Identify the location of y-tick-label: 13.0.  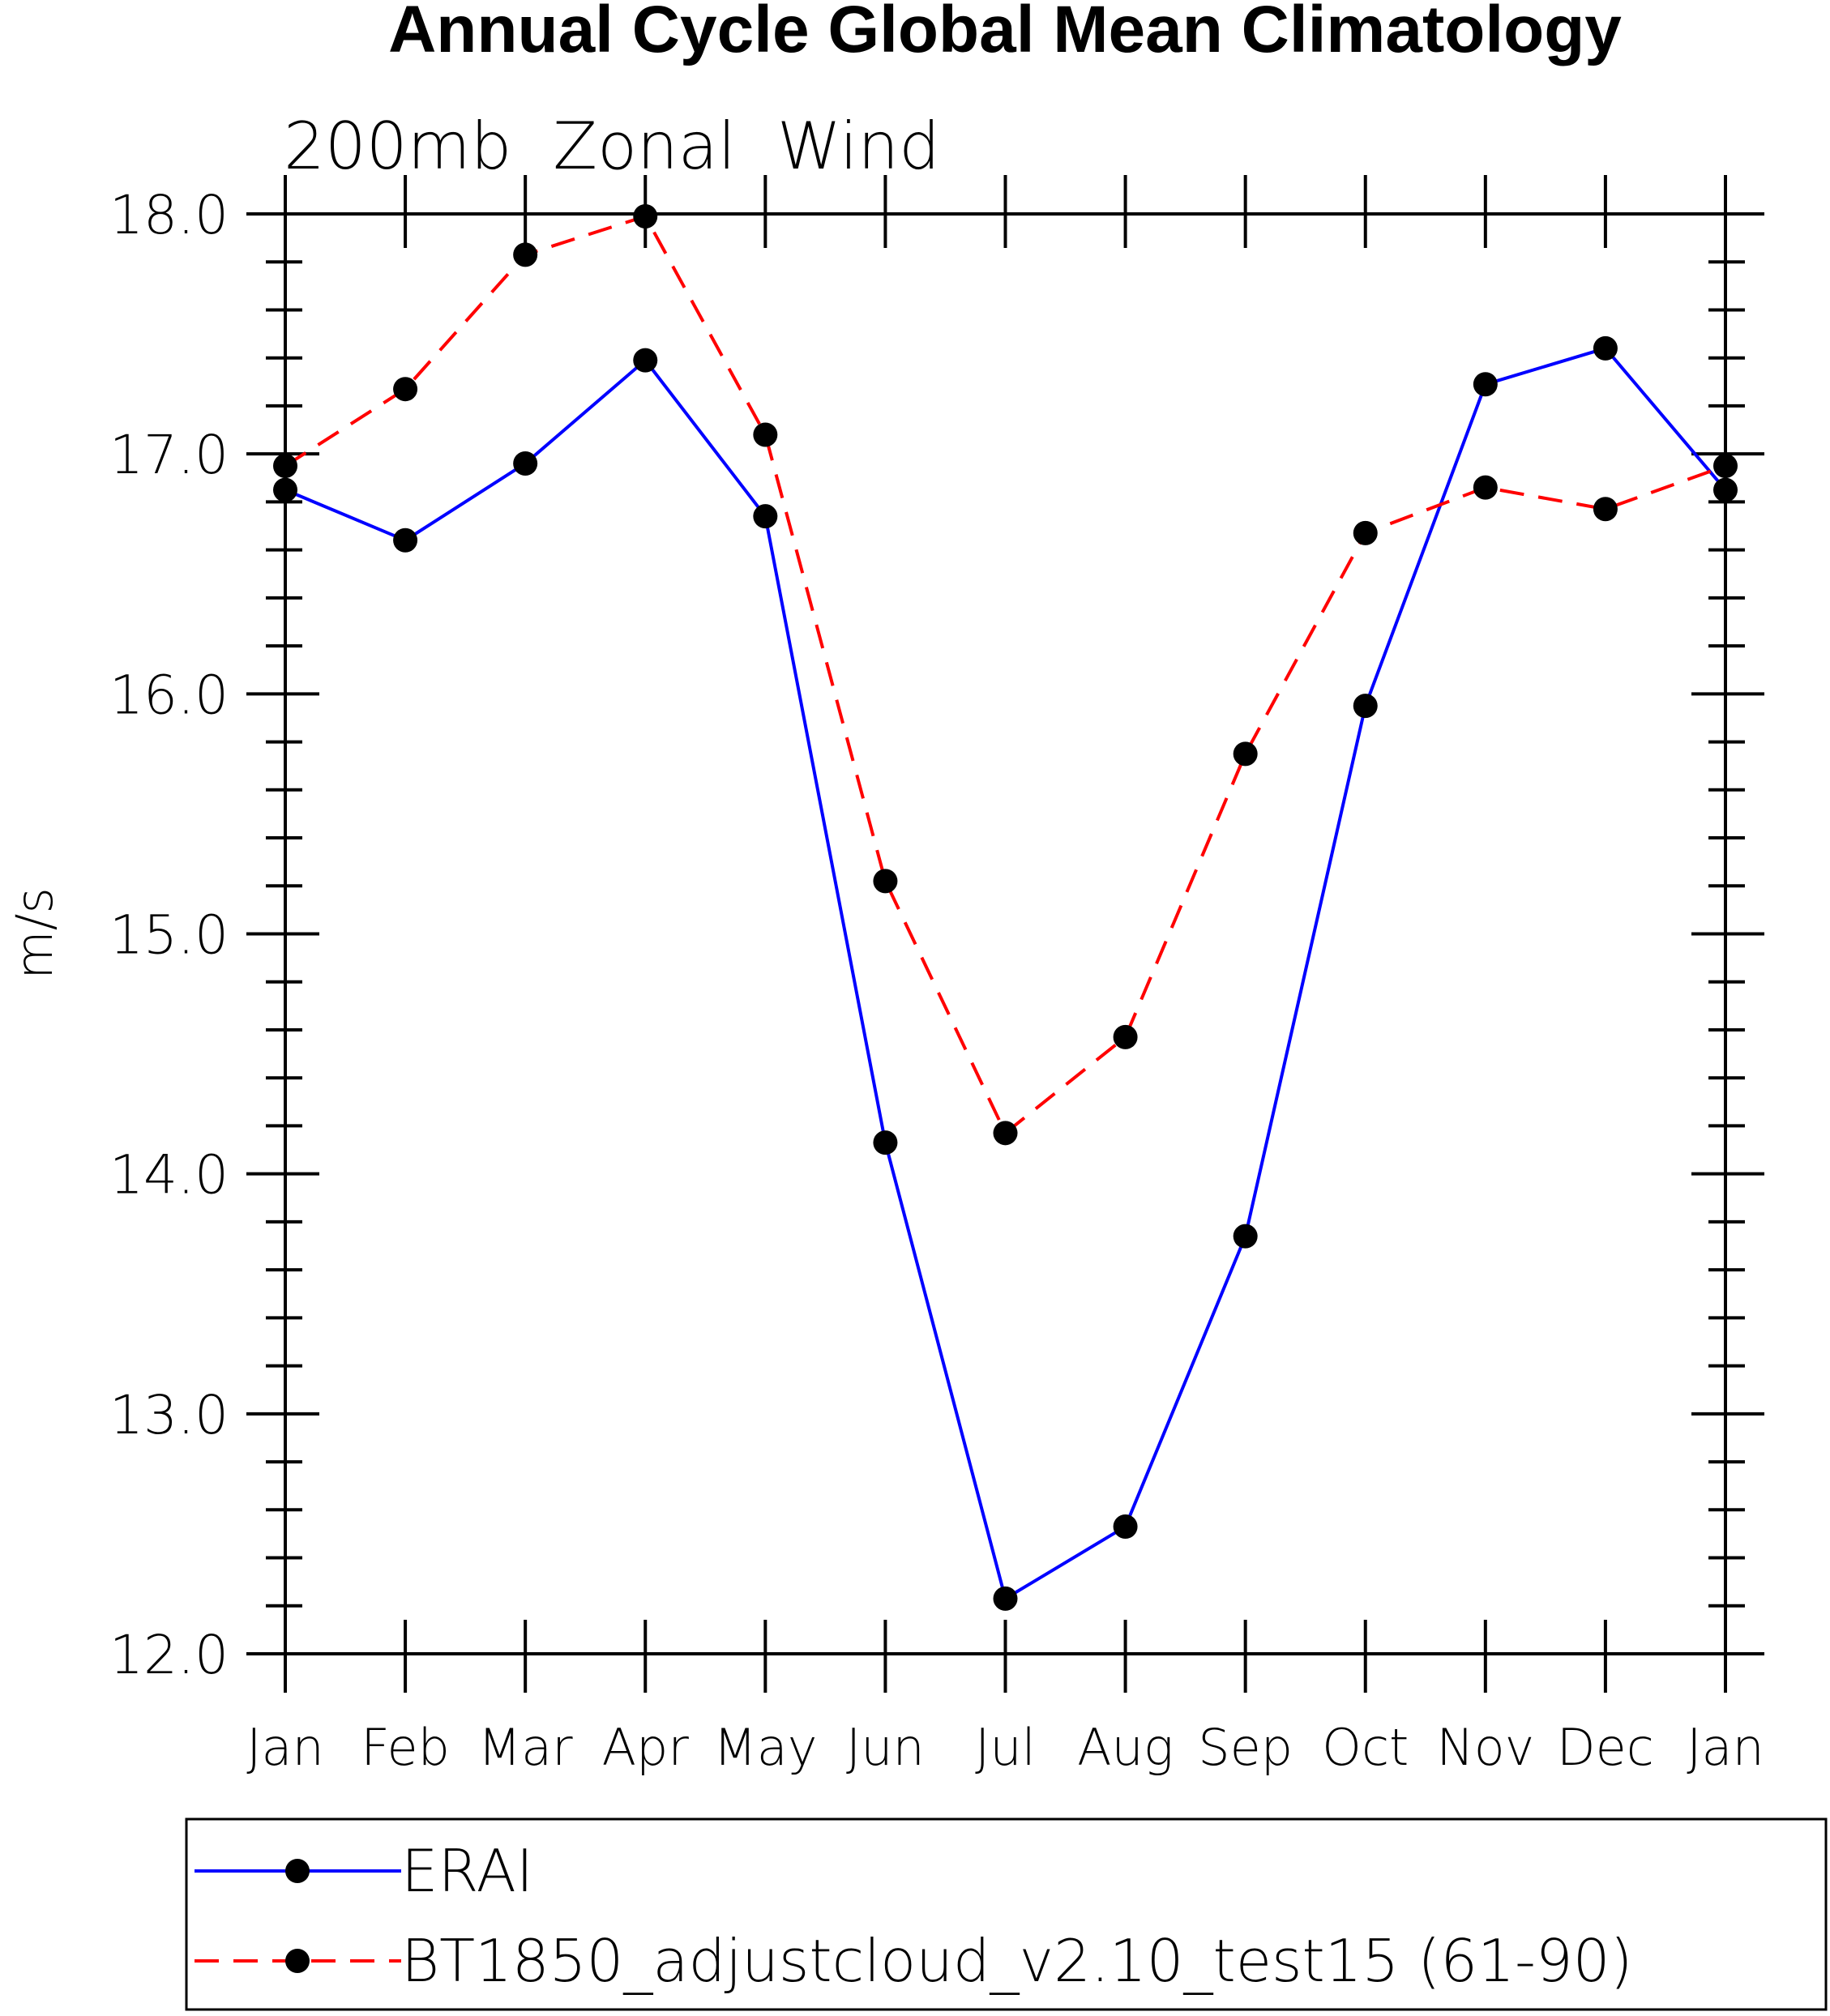
(169, 1415).